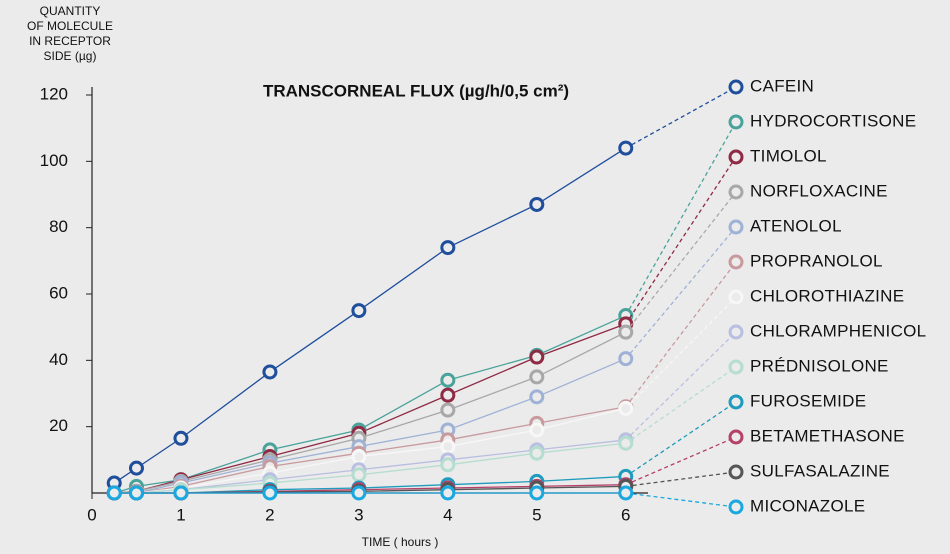 The height and width of the screenshot is (554, 950). What do you see at coordinates (625, 514) in the screenshot?
I see `x-tick-label: 6` at bounding box center [625, 514].